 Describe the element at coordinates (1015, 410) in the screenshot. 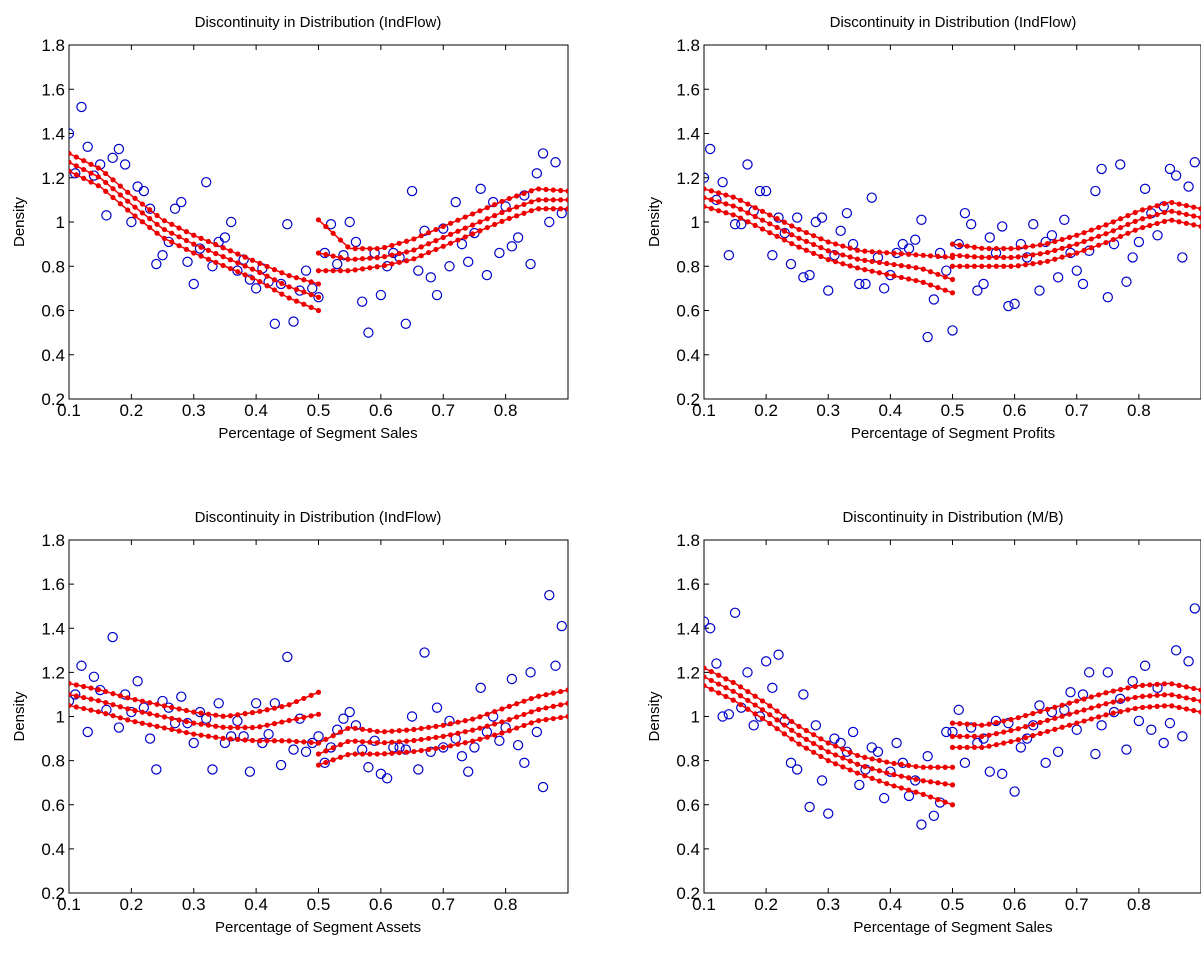

I see `x-tick-label: 0.6` at that location.